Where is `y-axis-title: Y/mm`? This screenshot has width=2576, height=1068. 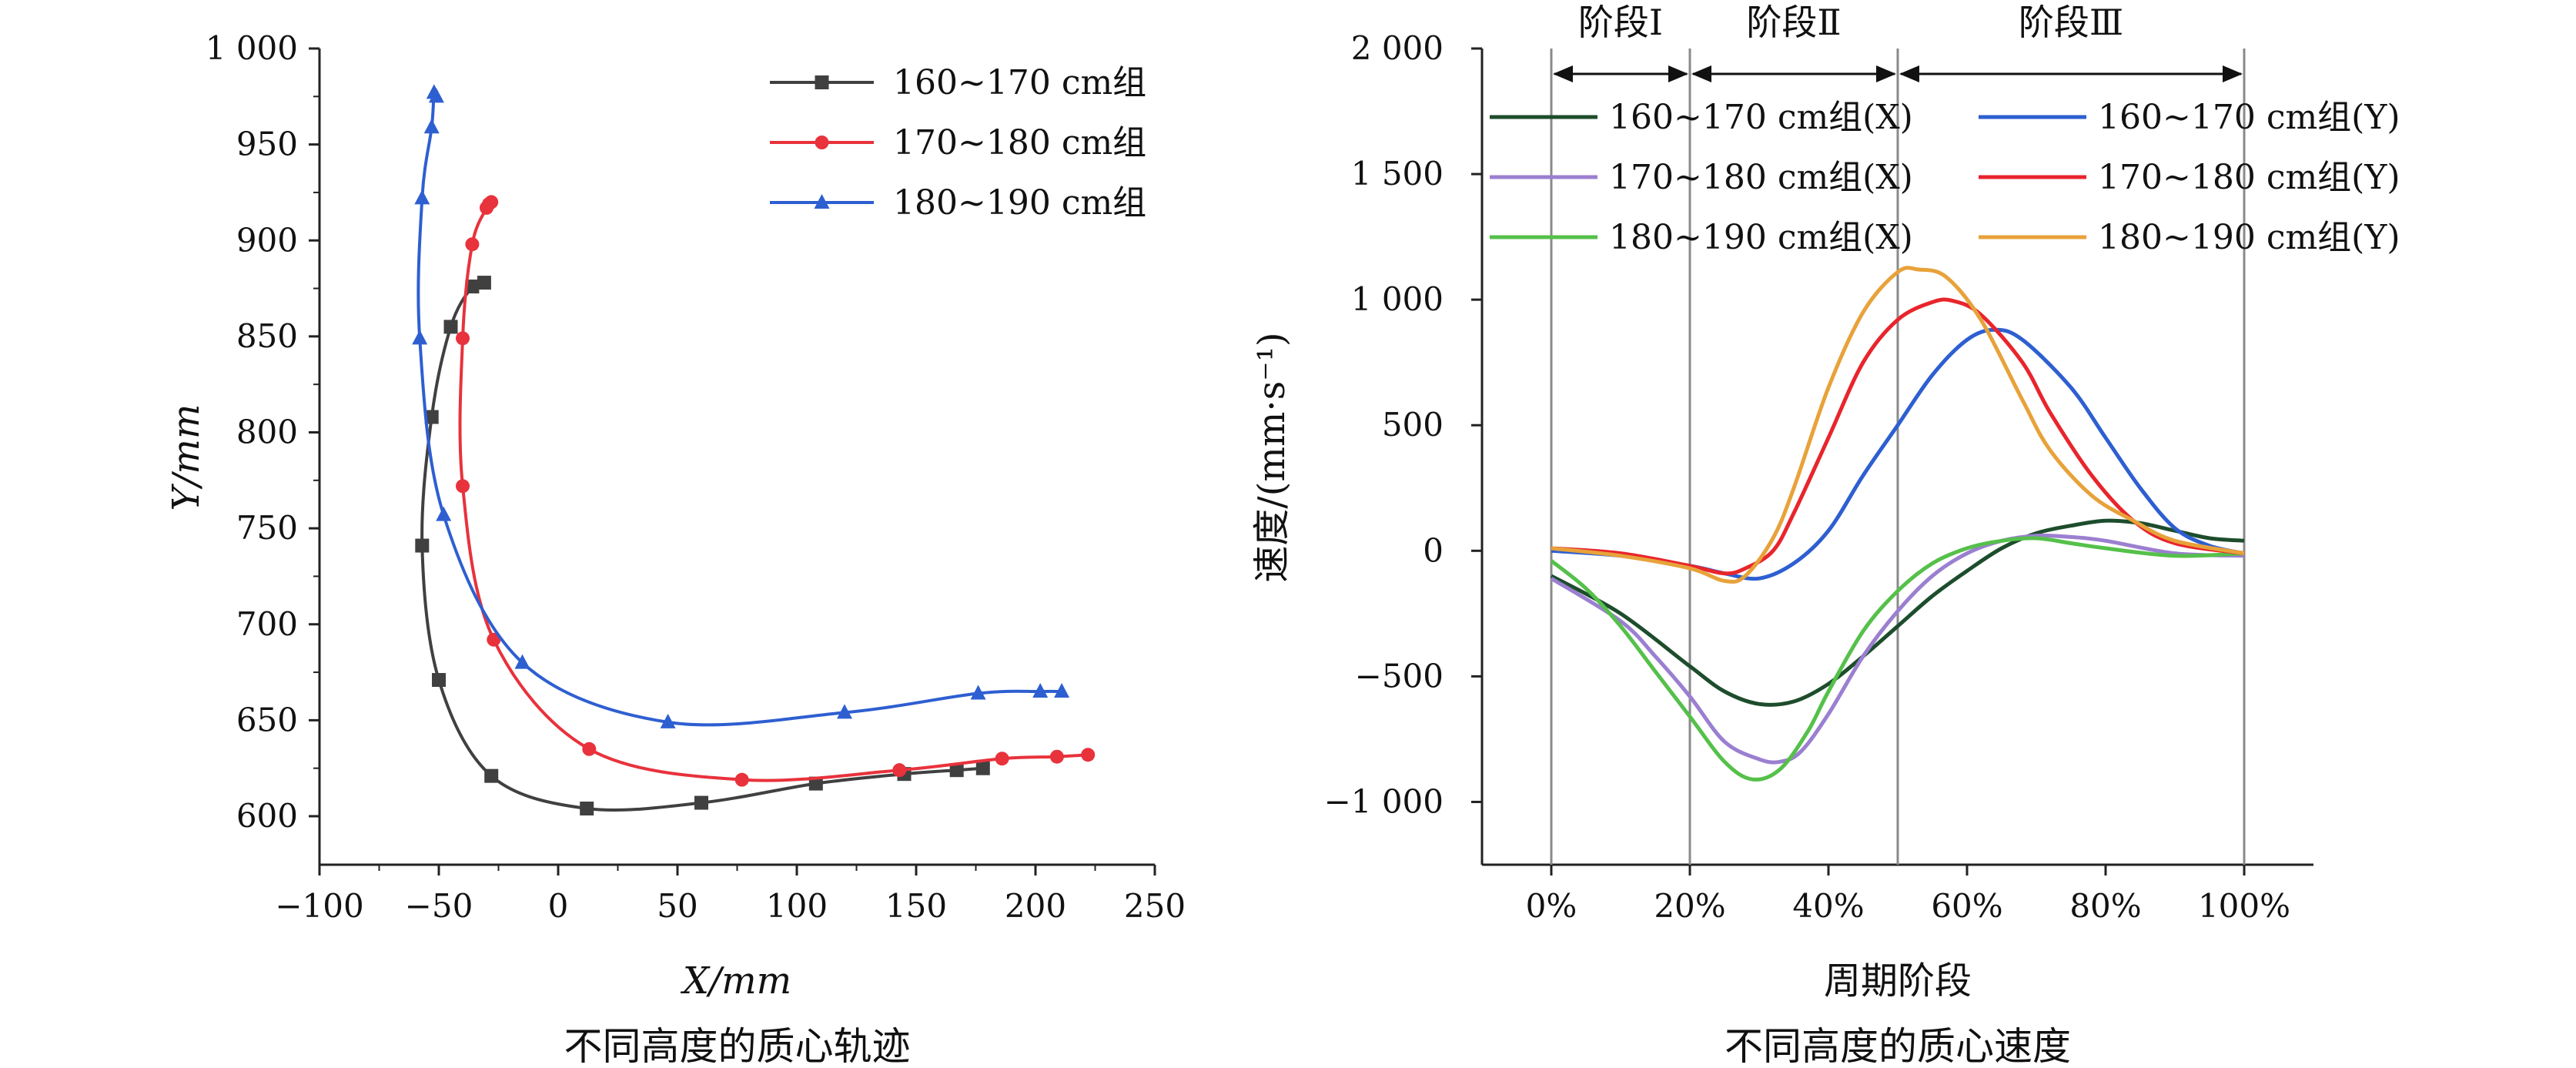 y-axis-title: Y/mm is located at coordinates (187, 457).